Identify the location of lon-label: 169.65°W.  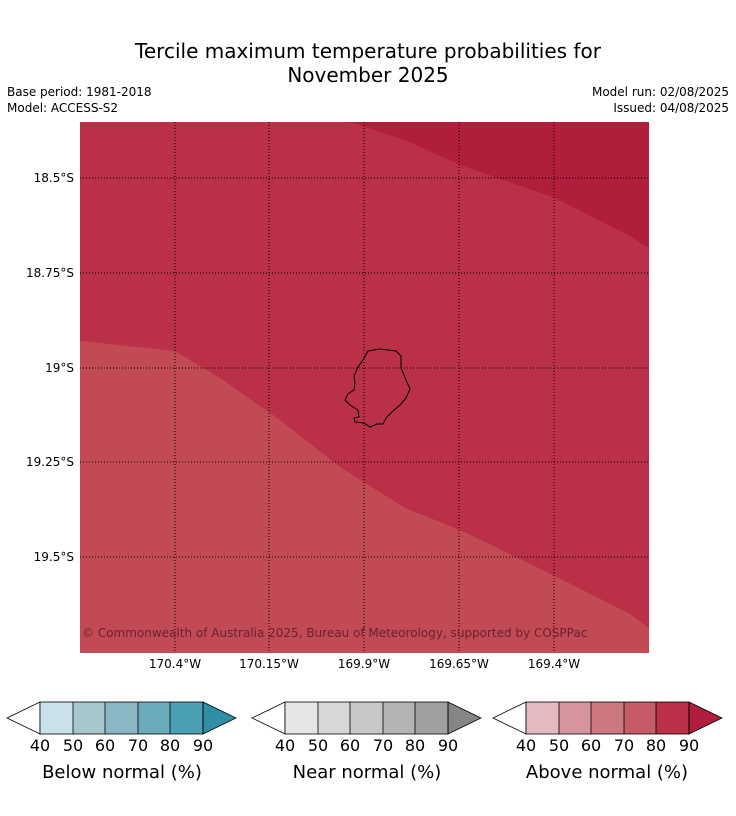
(459, 664).